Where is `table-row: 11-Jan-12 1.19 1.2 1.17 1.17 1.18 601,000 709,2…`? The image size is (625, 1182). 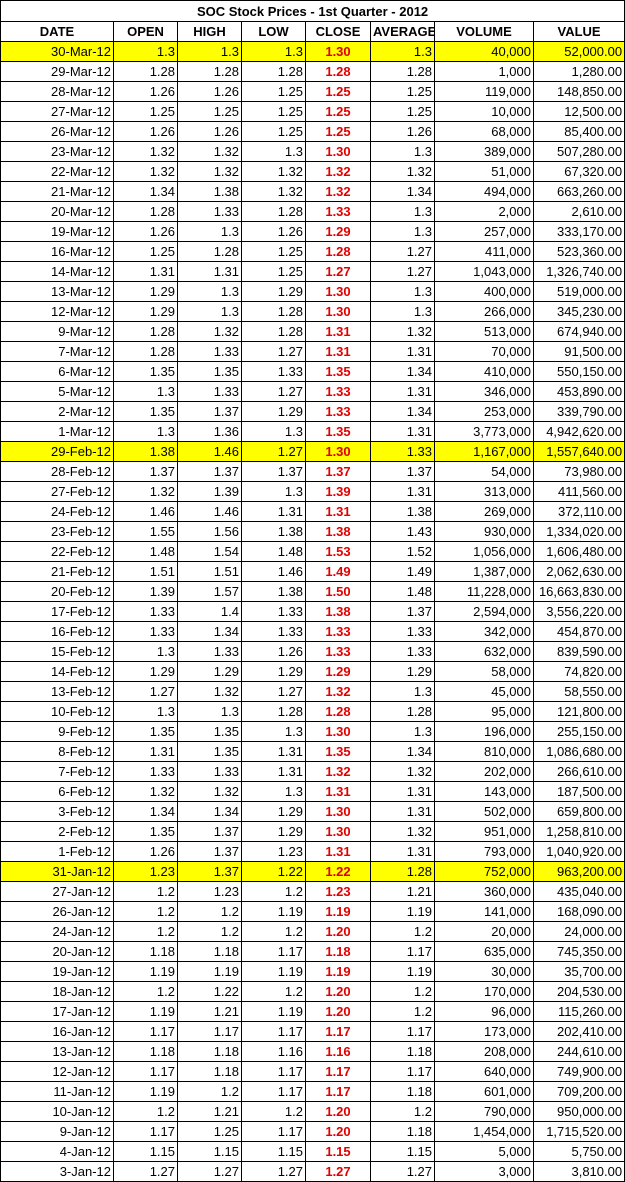
table-row: 11-Jan-12 1.19 1.2 1.17 1.17 1.18 601,000 709,2… is located at coordinates (312, 1091).